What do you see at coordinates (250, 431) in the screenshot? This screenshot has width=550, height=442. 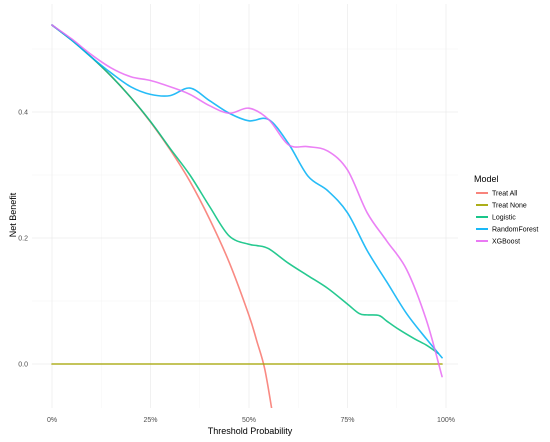 I see `x-axis-title: Threshold Probability` at bounding box center [250, 431].